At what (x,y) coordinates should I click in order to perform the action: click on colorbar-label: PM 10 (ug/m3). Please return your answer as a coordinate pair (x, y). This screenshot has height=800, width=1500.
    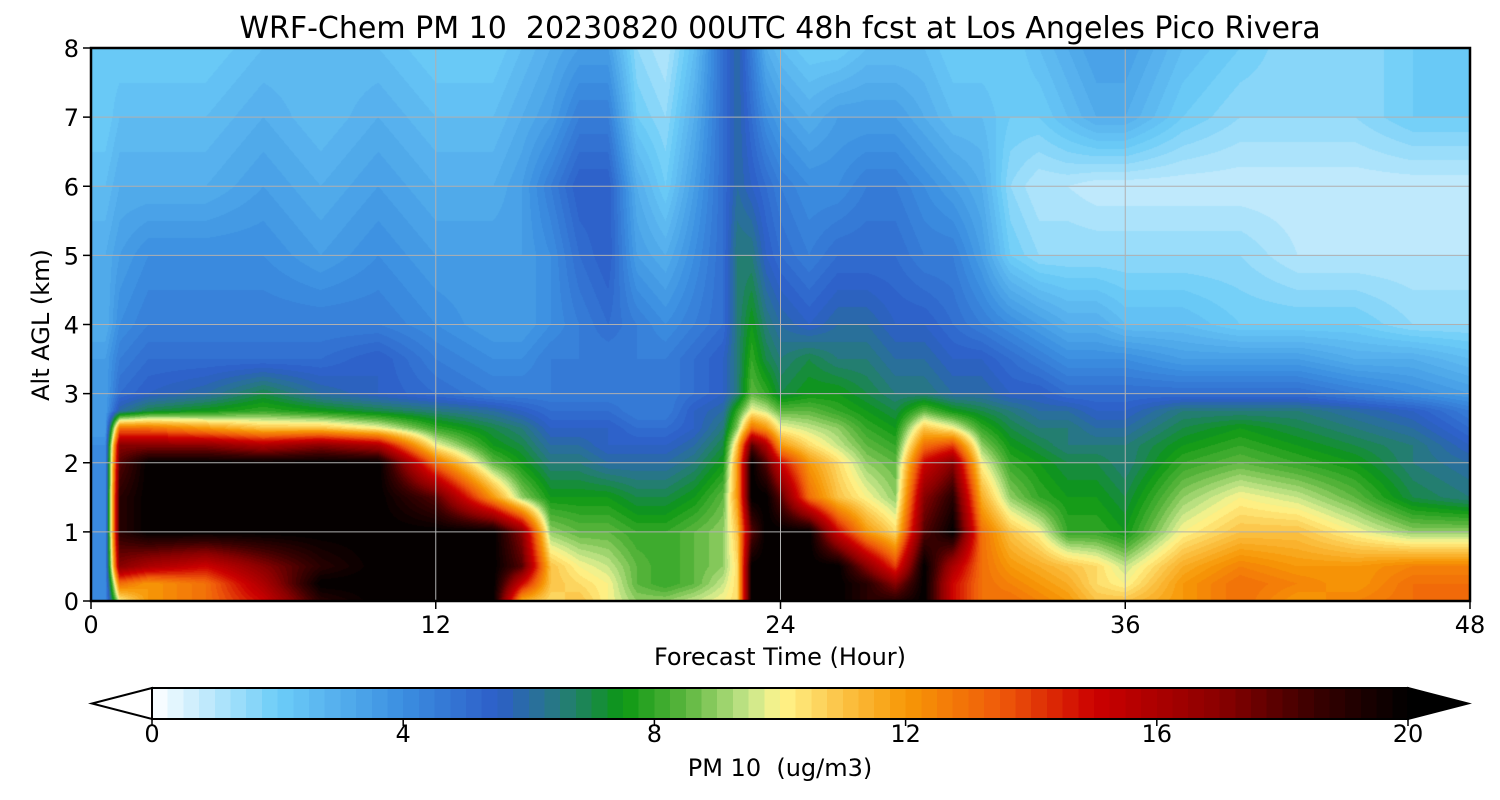
    Looking at the image, I should click on (780, 768).